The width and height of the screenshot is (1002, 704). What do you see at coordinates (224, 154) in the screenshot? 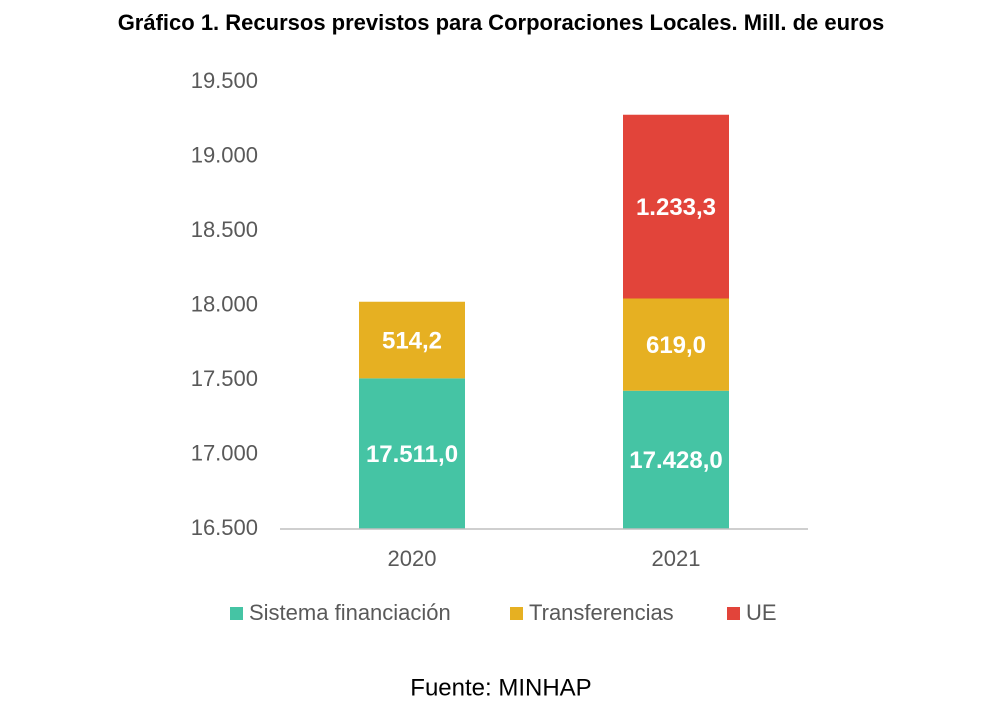
I see `y-tick-label: 19.000` at bounding box center [224, 154].